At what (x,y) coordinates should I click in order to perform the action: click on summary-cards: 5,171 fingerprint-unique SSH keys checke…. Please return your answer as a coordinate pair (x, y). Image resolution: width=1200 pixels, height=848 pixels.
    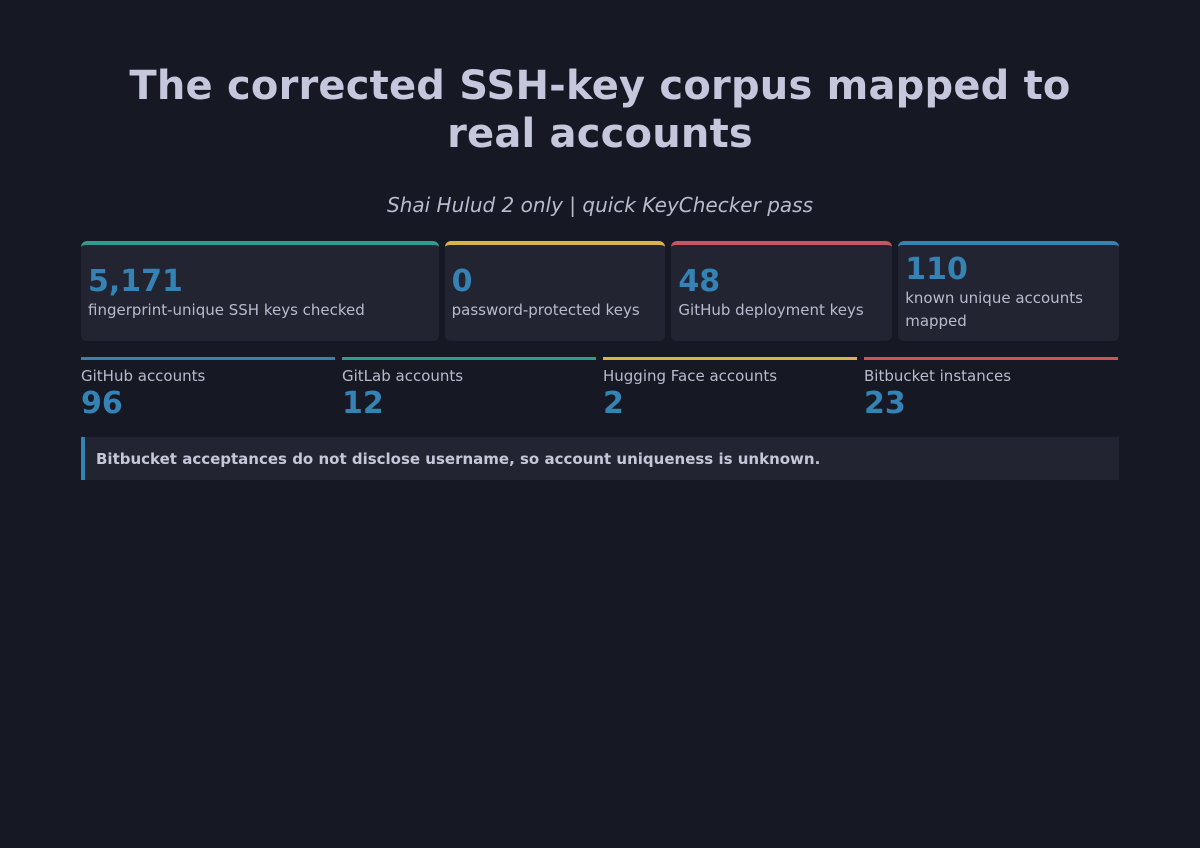
    Looking at the image, I should click on (600, 291).